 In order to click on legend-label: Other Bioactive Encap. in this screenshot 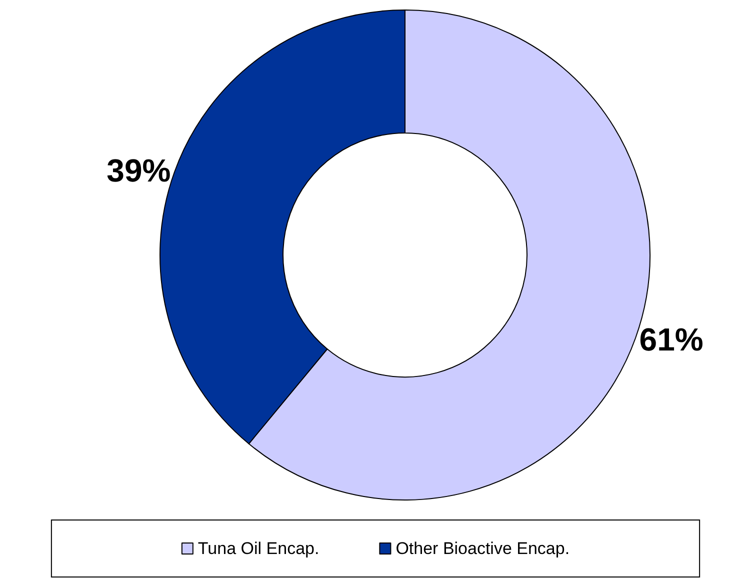, I will do `click(483, 548)`.